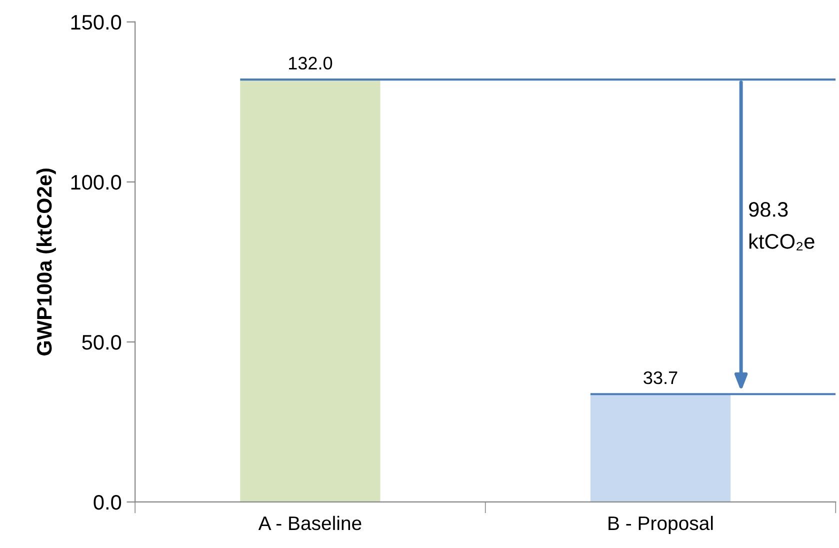 The width and height of the screenshot is (839, 548). Describe the element at coordinates (108, 502) in the screenshot. I see `y-tick-label: 0.0` at that location.